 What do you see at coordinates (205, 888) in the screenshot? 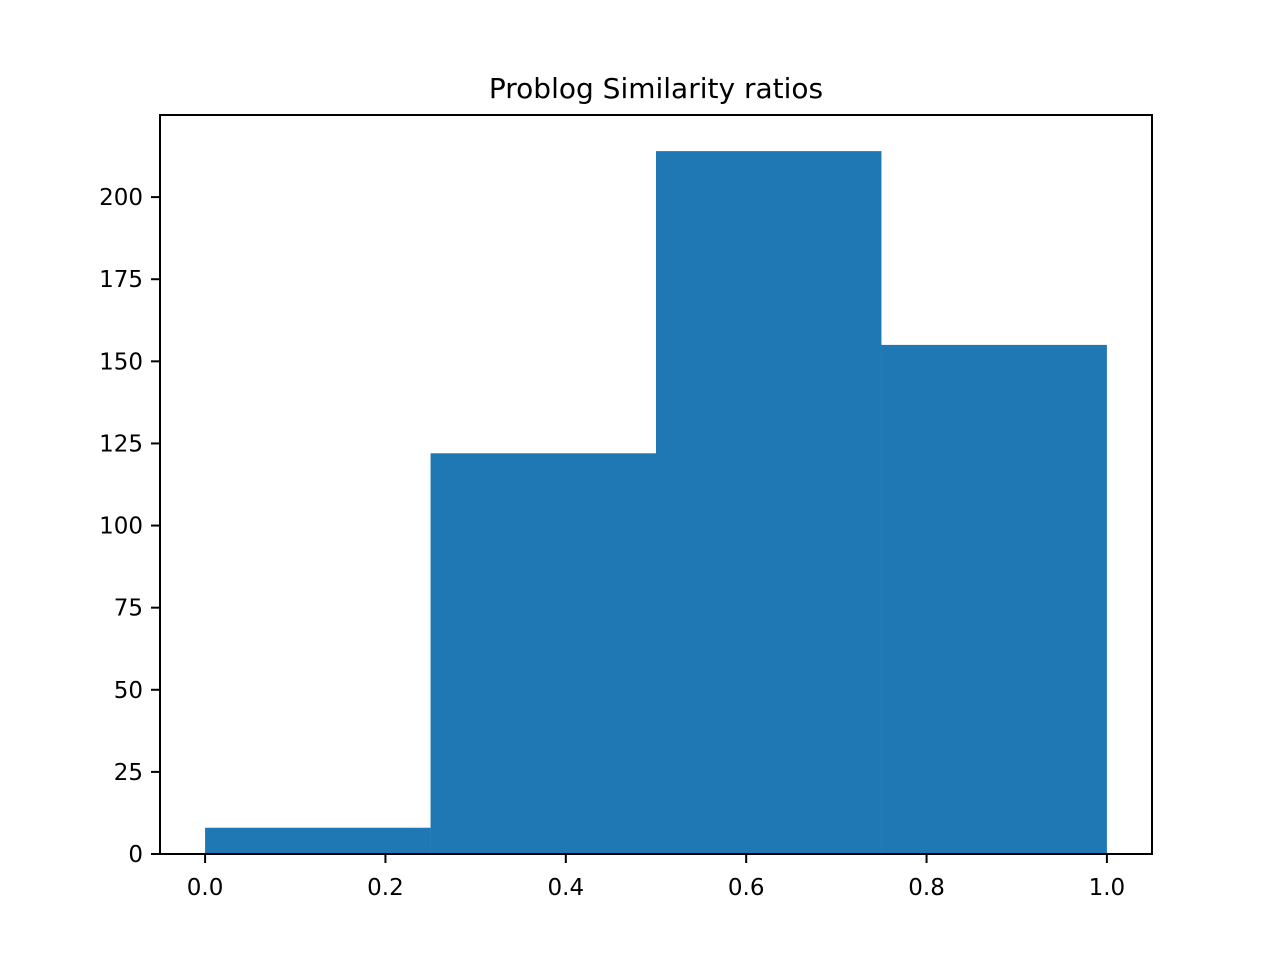
I see `x-tick-label: 0.0` at bounding box center [205, 888].